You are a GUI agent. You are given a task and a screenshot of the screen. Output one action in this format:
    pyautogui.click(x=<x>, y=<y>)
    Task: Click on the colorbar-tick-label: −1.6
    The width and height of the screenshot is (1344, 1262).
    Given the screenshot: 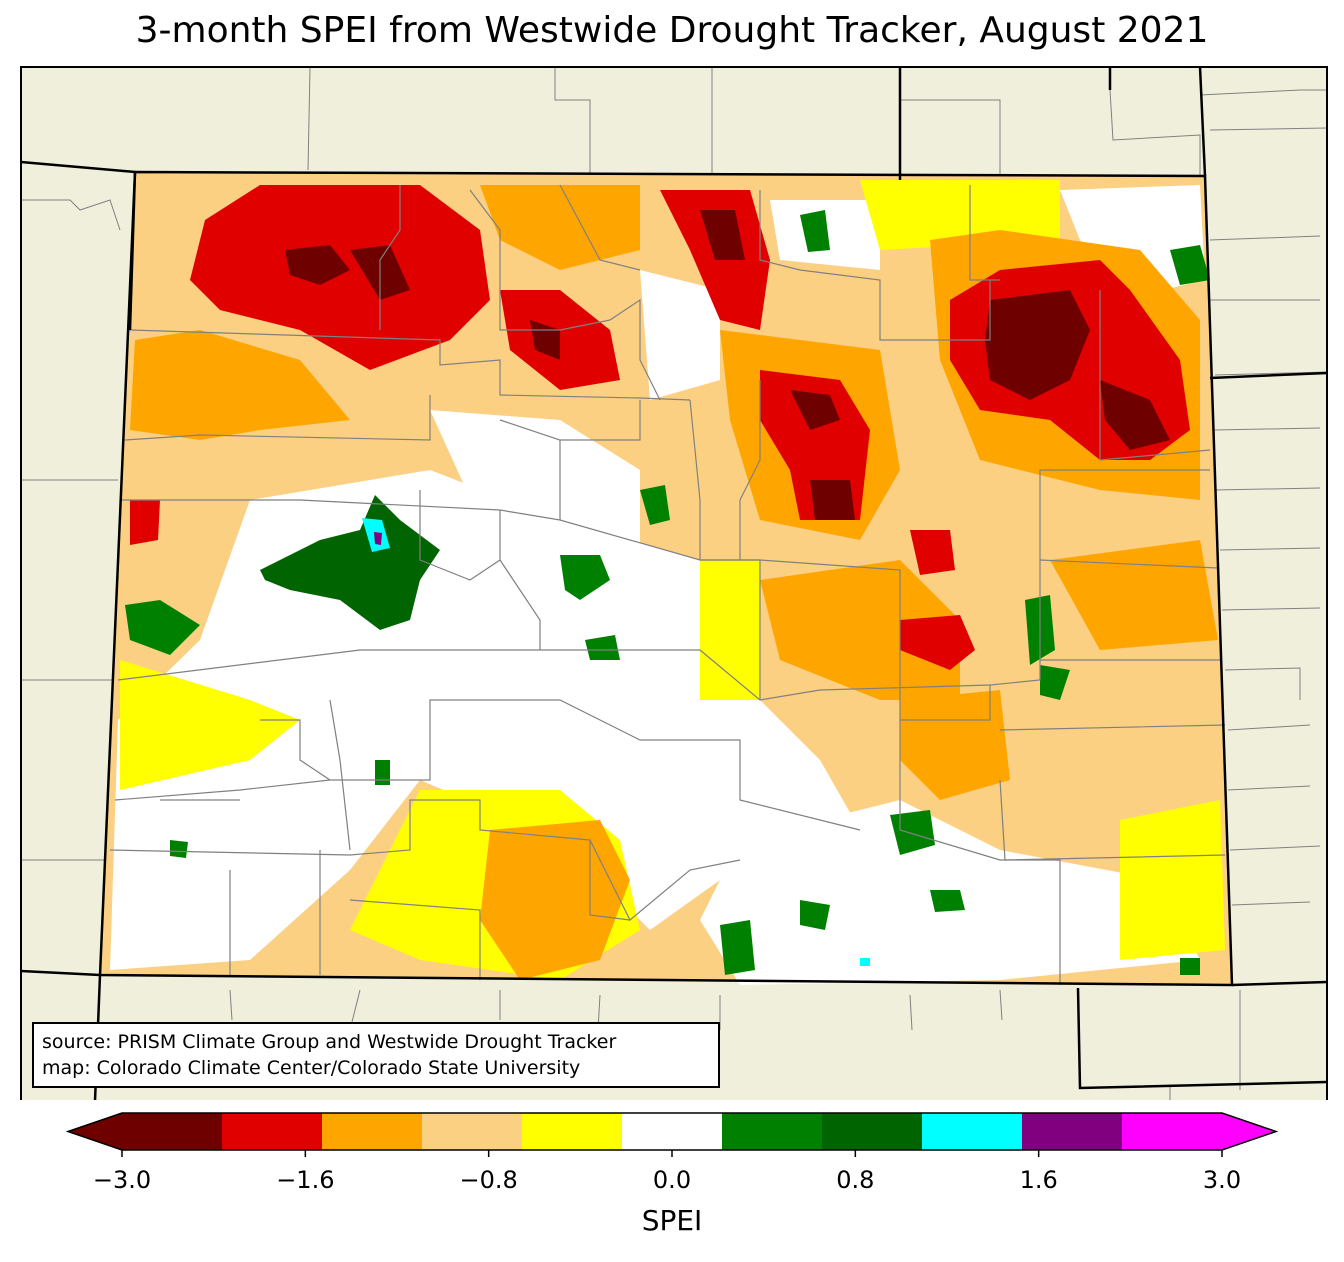 What is the action you would take?
    pyautogui.click(x=305, y=1180)
    